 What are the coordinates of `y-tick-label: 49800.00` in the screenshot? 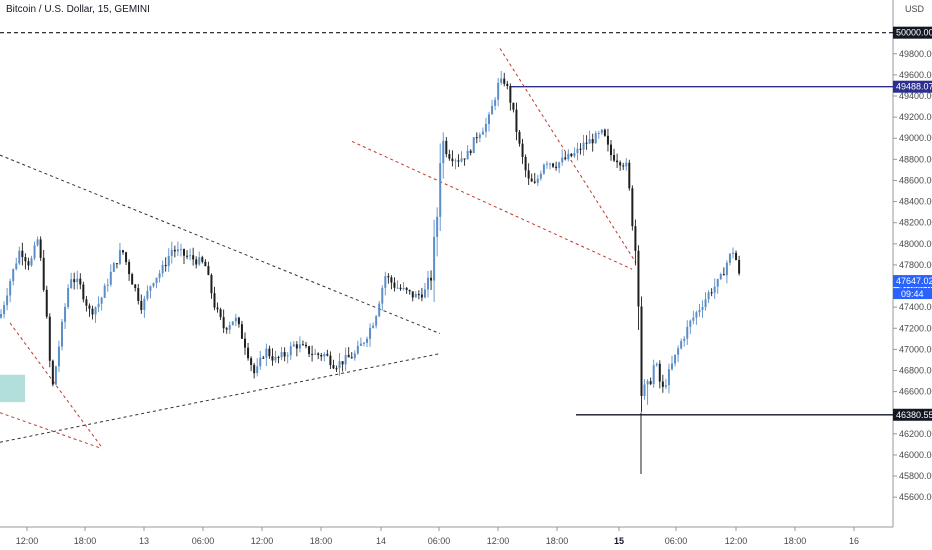 It's located at (915, 54).